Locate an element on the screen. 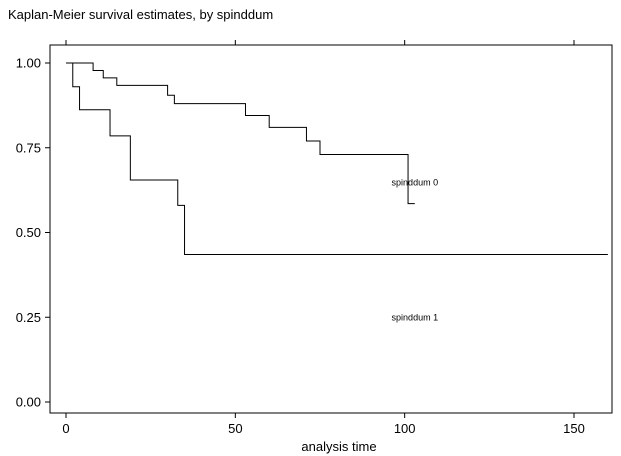 This screenshot has width=621, height=456. y-tick-label: 0.75 is located at coordinates (28, 147).